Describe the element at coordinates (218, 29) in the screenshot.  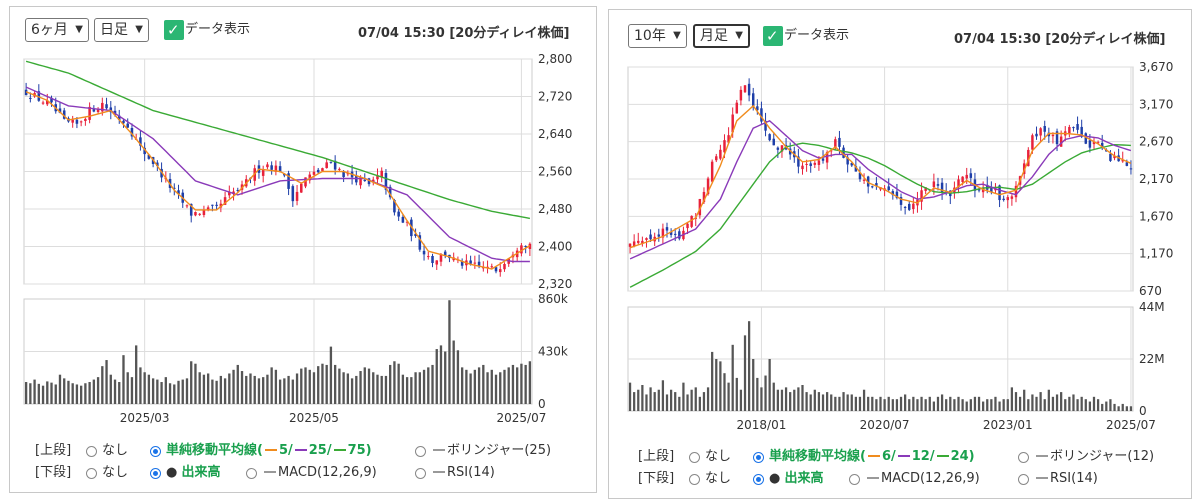
I see `data-display-label: データ表示` at that location.